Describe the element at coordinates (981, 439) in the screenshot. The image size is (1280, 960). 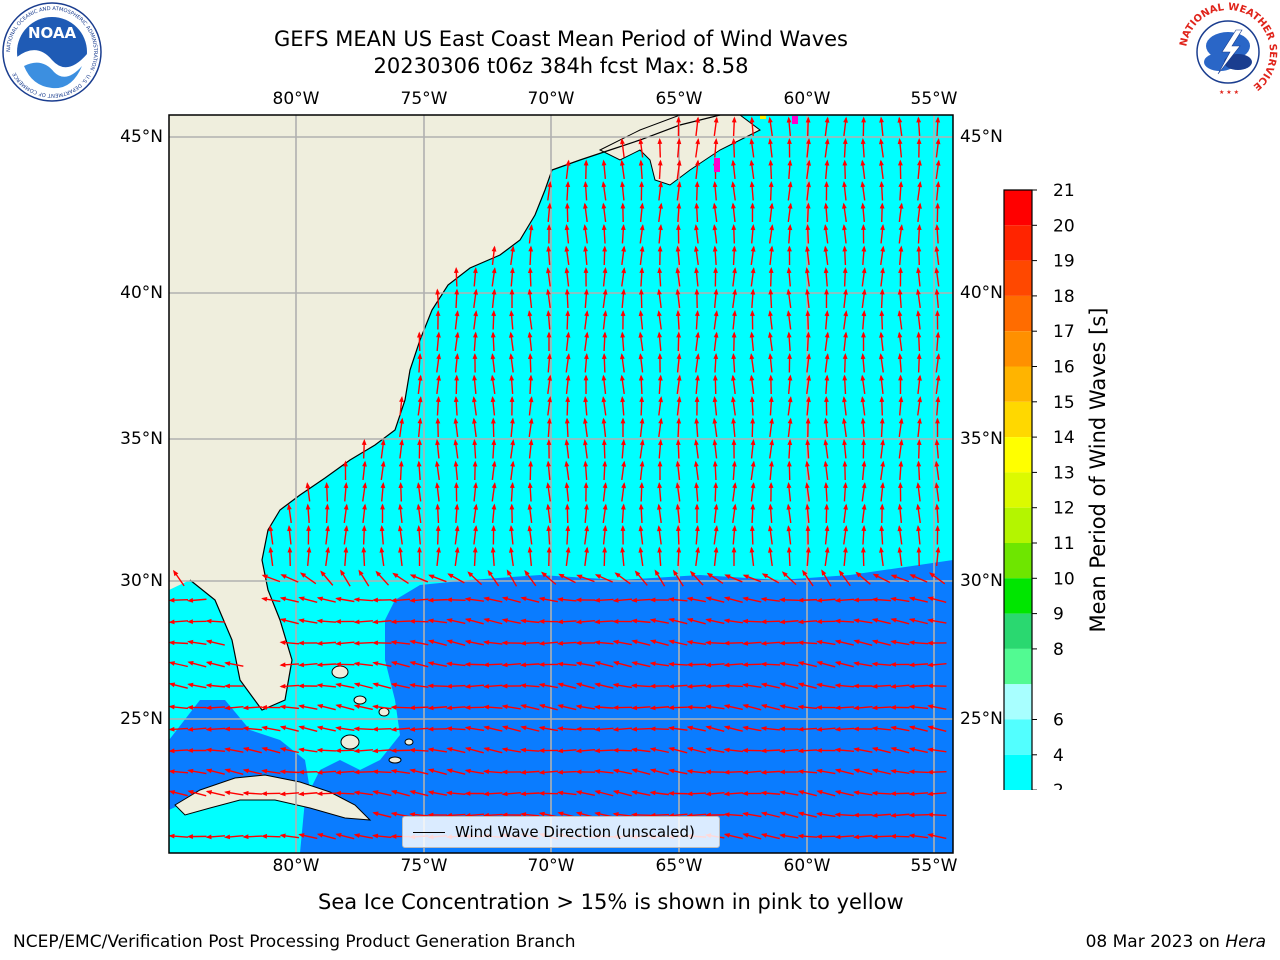
I see `lat-tick-label: 35°N` at that location.